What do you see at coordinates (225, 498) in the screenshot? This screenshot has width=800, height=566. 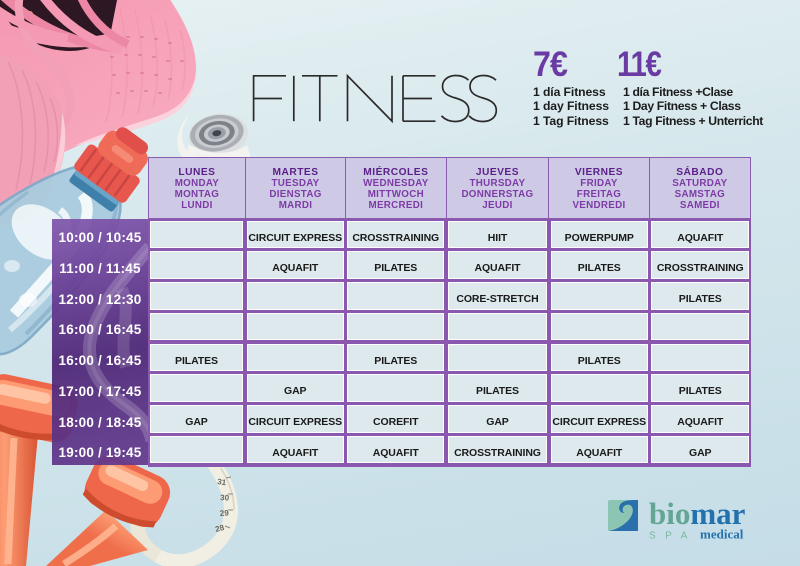 I see `svg-text: 30` at bounding box center [225, 498].